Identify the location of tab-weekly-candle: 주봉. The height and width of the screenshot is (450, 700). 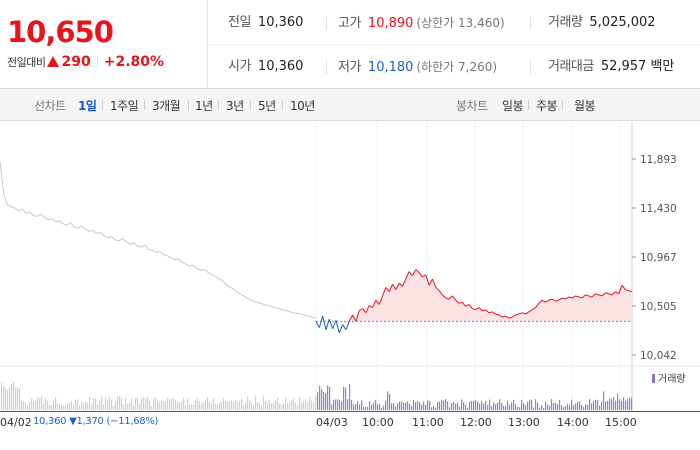
(547, 106).